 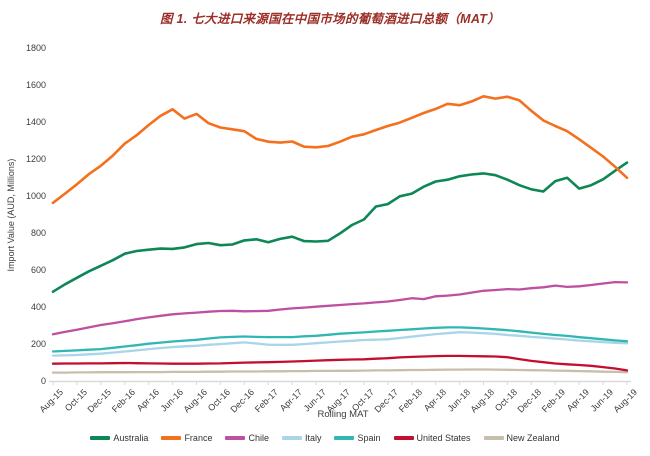 What do you see at coordinates (131, 438) in the screenshot?
I see `legend-label: Australia` at bounding box center [131, 438].